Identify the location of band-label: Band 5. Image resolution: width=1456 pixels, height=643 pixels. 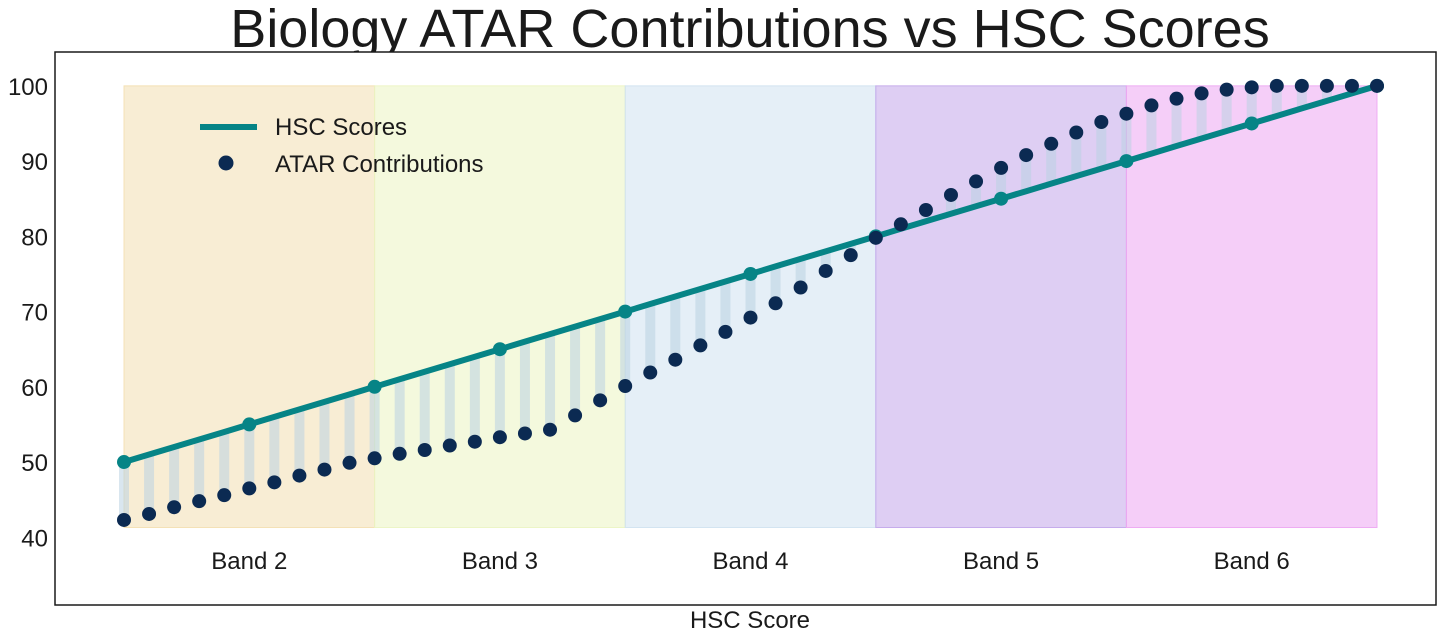
(1001, 561).